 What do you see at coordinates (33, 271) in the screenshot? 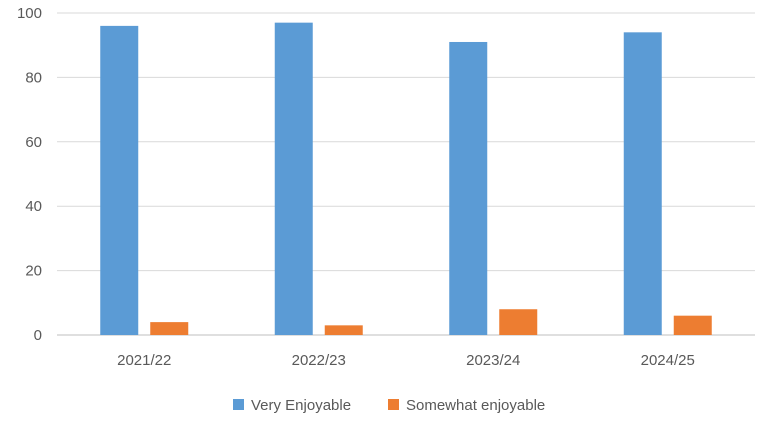
I see `y-tick-label: 20` at bounding box center [33, 271].